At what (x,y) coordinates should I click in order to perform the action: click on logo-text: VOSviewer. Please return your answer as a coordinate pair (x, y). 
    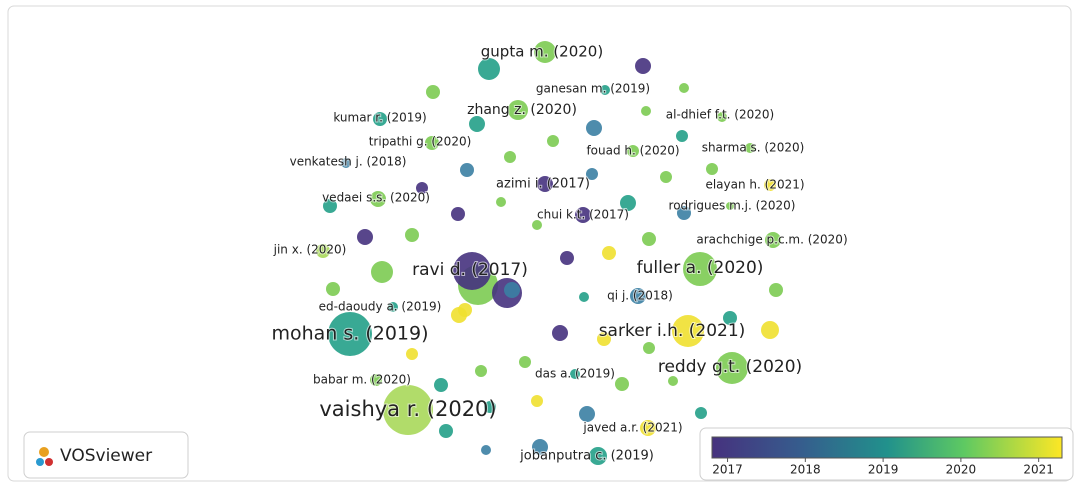
    Looking at the image, I should click on (106, 456).